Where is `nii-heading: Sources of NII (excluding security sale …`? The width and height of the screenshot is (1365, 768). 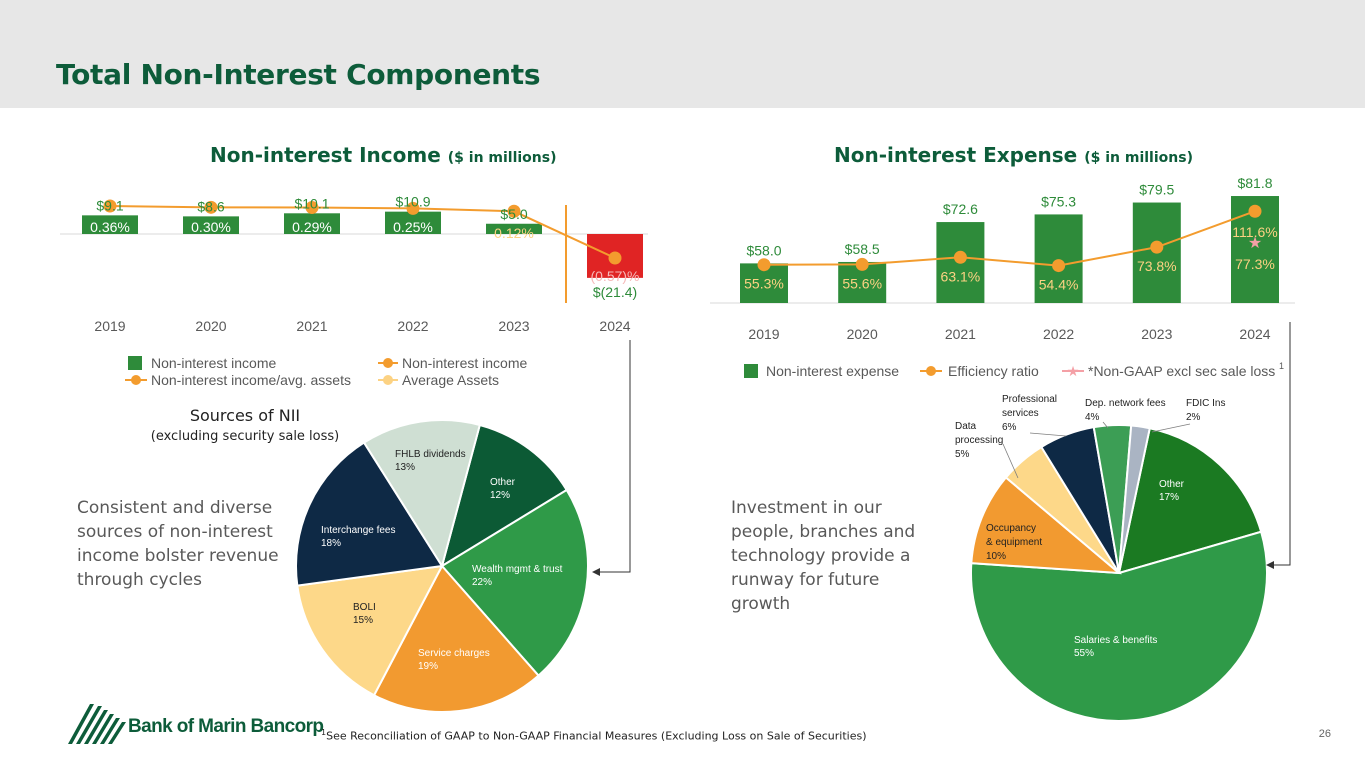
nii-heading: Sources of NII (excluding security sale … is located at coordinates (245, 425).